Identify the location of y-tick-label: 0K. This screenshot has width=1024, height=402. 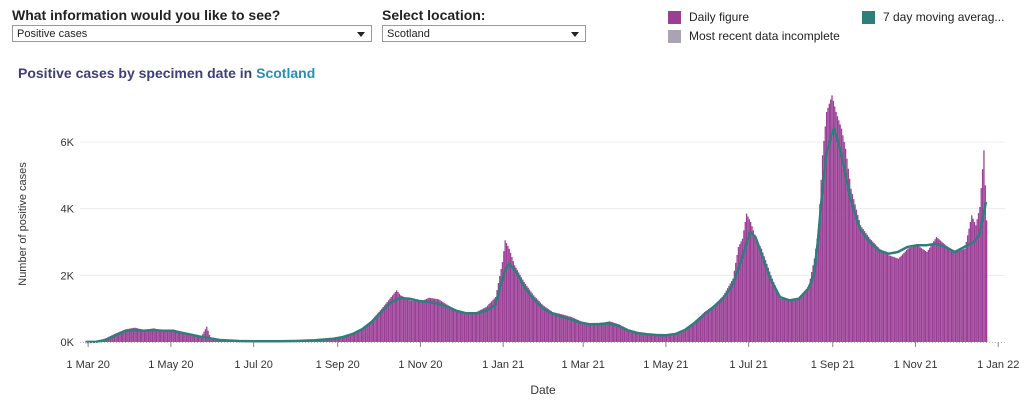
(68, 343).